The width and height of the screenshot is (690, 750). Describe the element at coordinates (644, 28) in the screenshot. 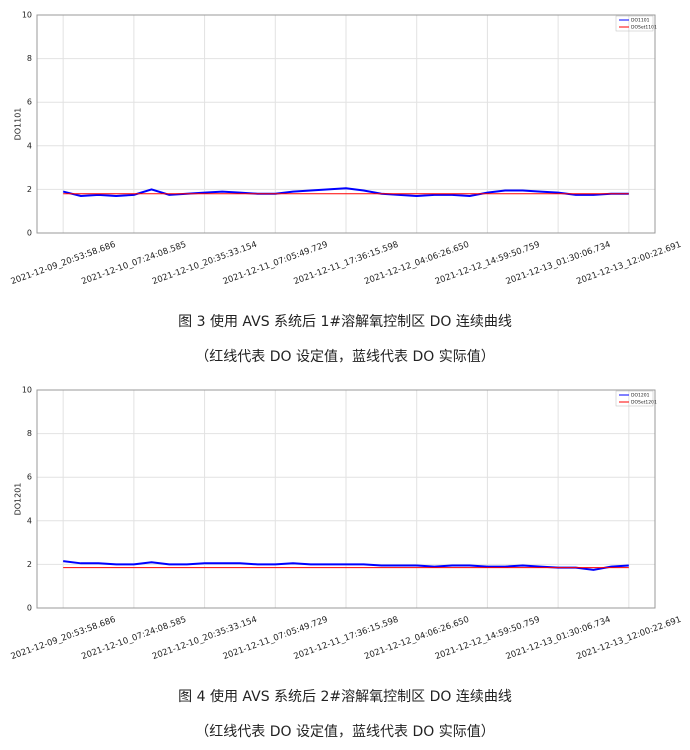

I see `legend-label: DOSet1101` at that location.